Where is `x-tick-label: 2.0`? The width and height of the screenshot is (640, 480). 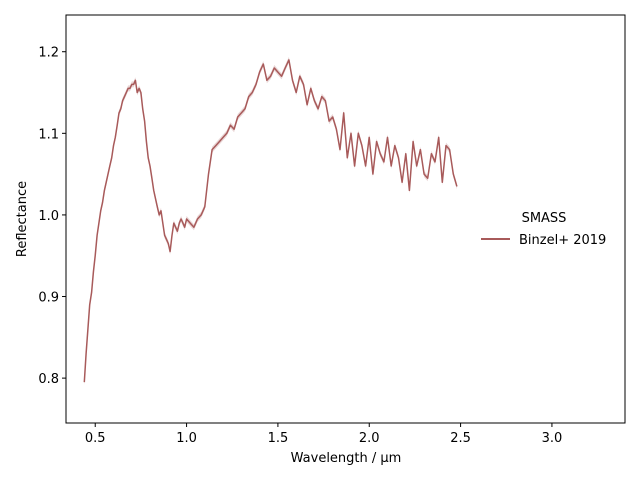
x-tick-label: 2.0 is located at coordinates (369, 438).